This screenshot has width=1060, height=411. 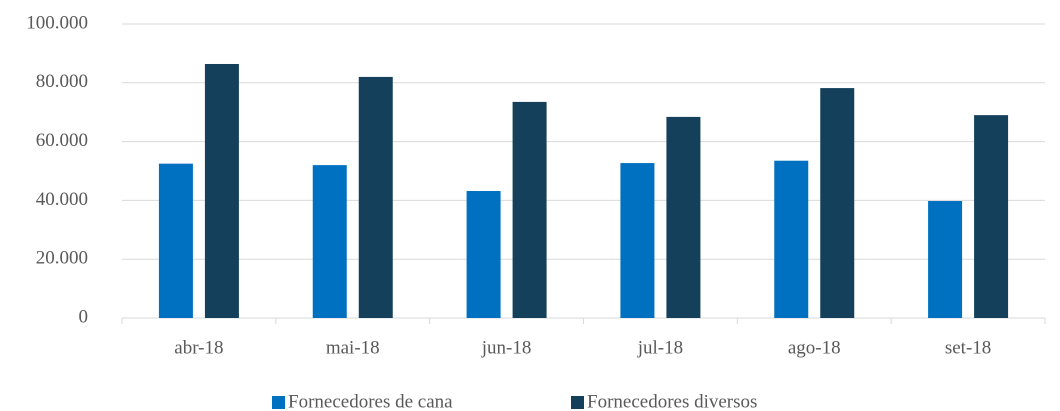 I want to click on x-tick-label: set-18, so click(x=968, y=347).